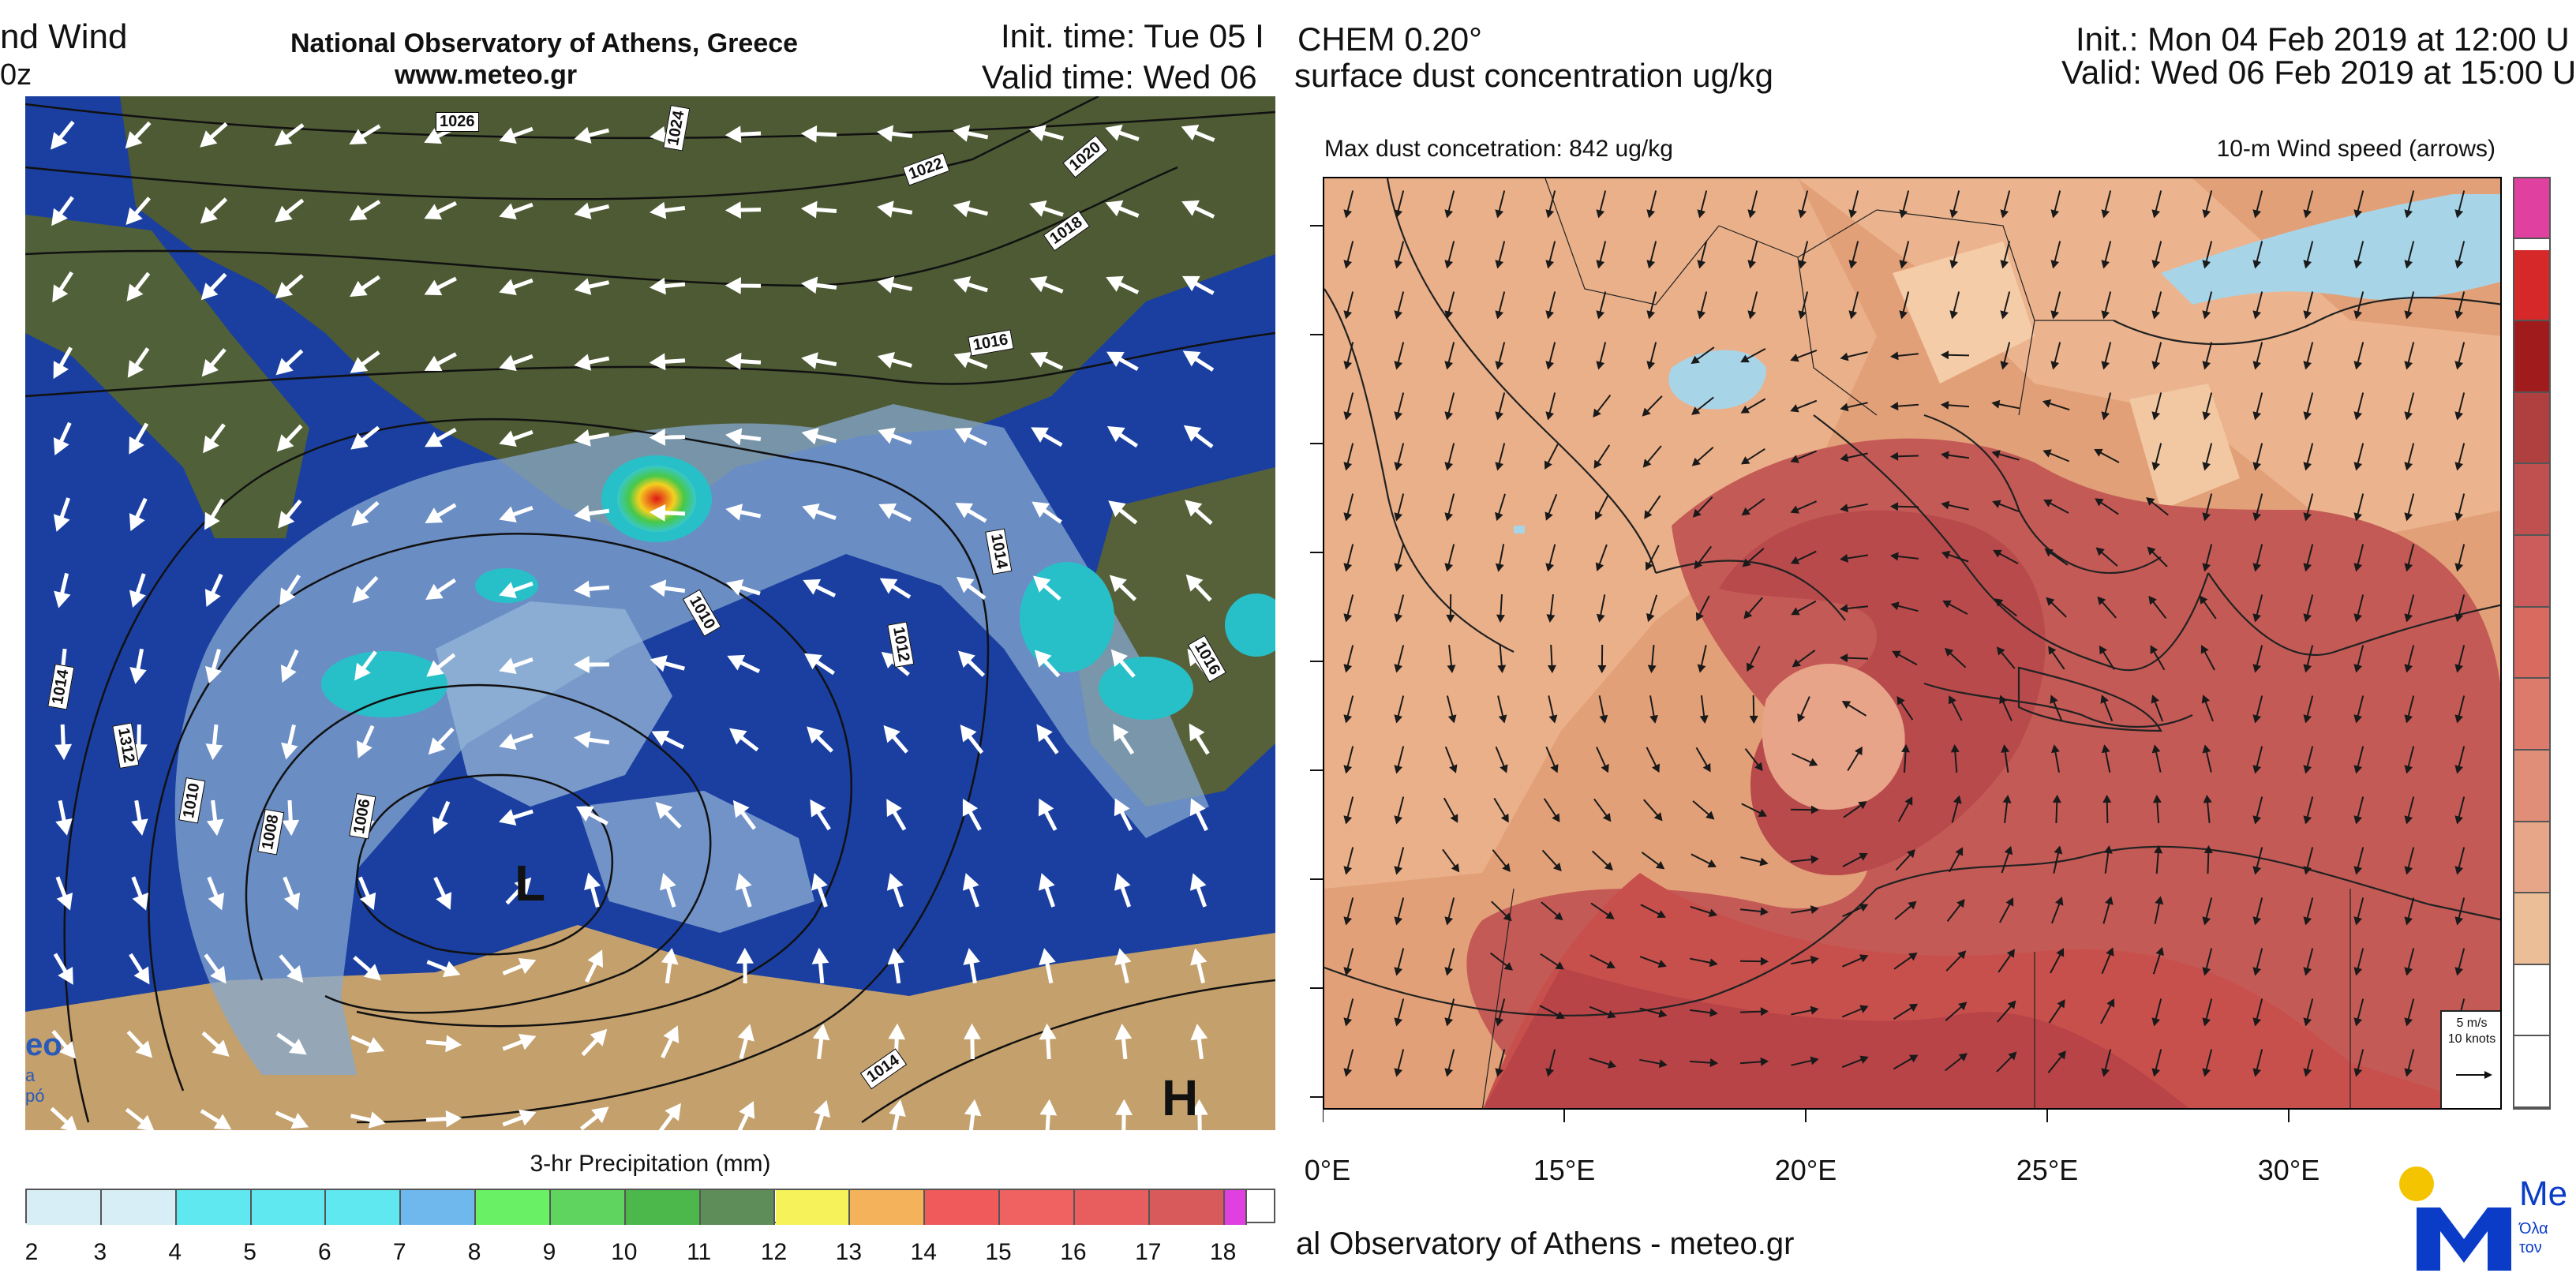 The width and height of the screenshot is (2576, 1288). I want to click on precipitation-color-swatch, so click(64, 1207).